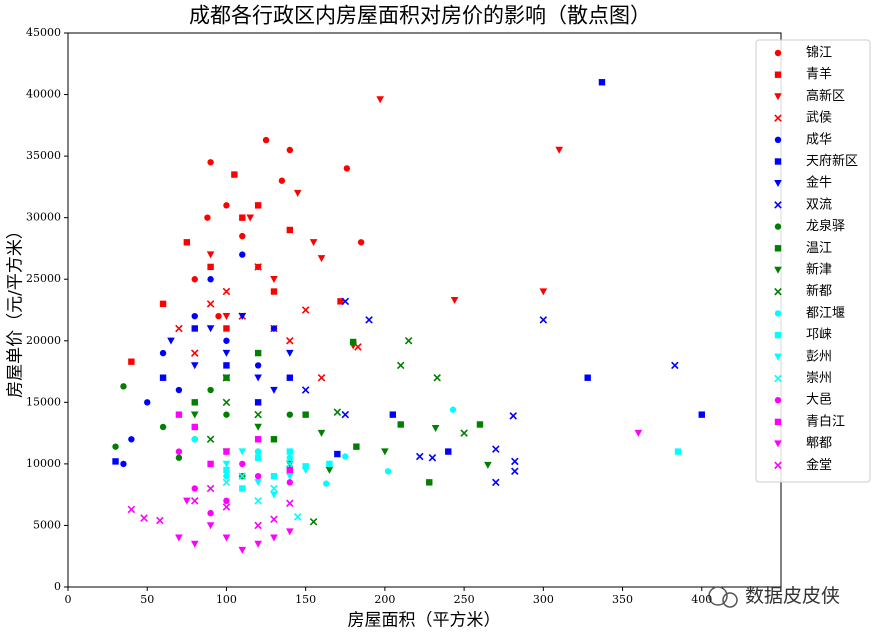  Describe the element at coordinates (701, 599) in the screenshot. I see `x-tick-label: 400` at that location.